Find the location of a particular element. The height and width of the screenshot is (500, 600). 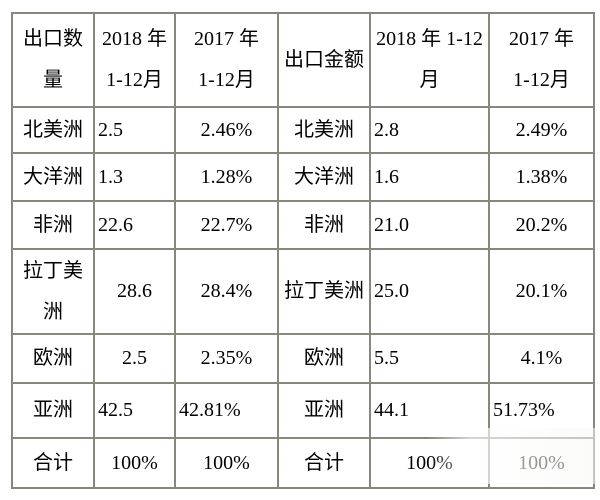

region-label-right: 欧洲 is located at coordinates (324, 358).